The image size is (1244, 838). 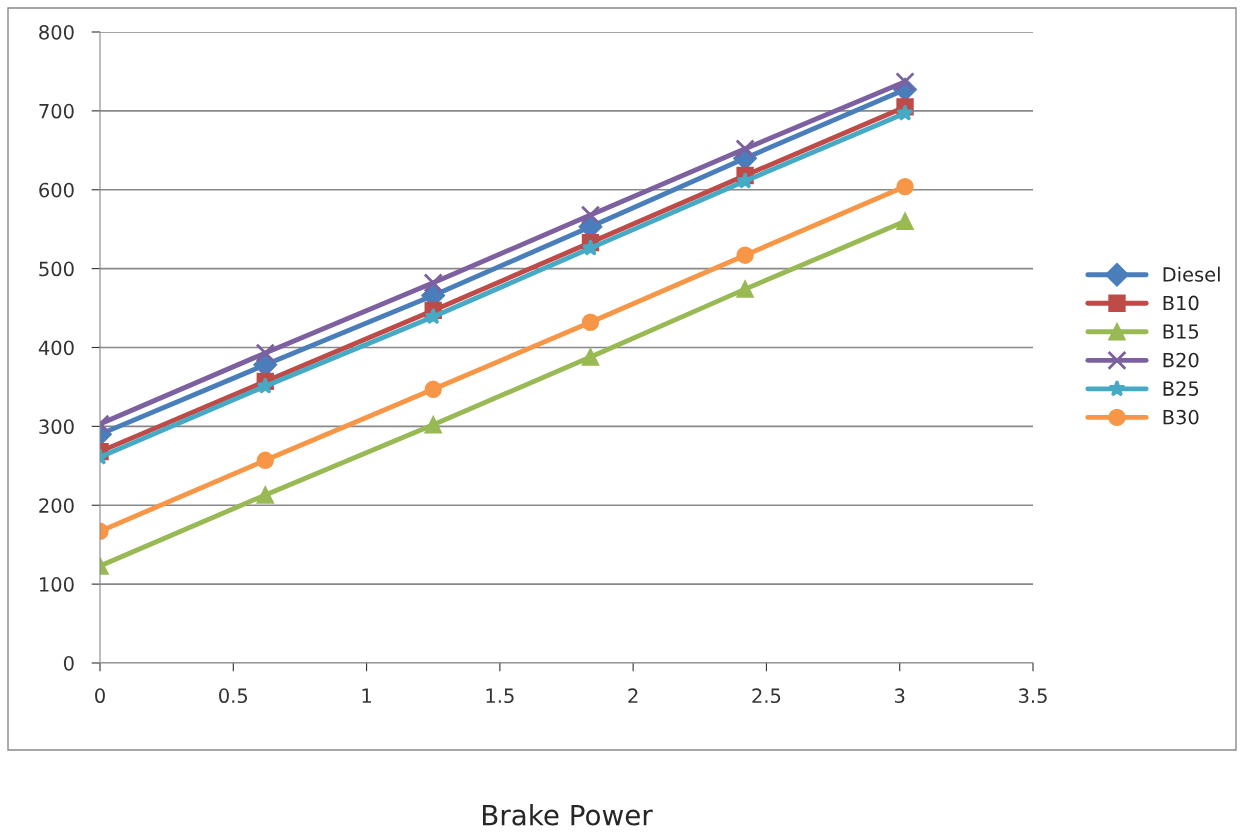 What do you see at coordinates (1181, 360) in the screenshot?
I see `legend-label: B20` at bounding box center [1181, 360].